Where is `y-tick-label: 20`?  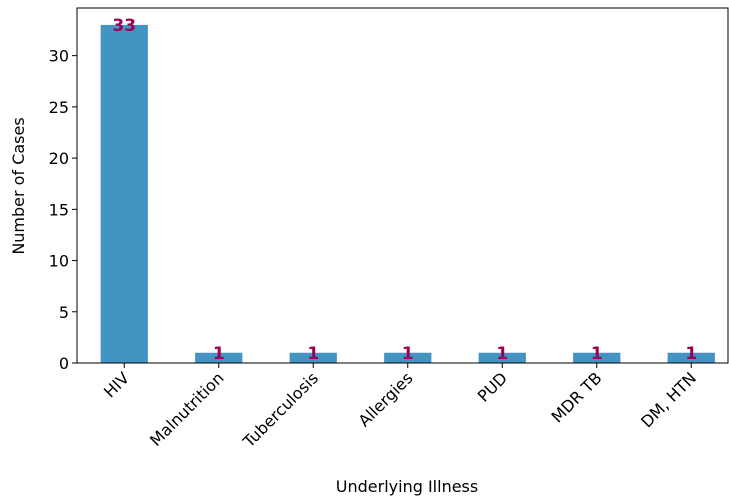 y-tick-label: 20 is located at coordinates (59, 158).